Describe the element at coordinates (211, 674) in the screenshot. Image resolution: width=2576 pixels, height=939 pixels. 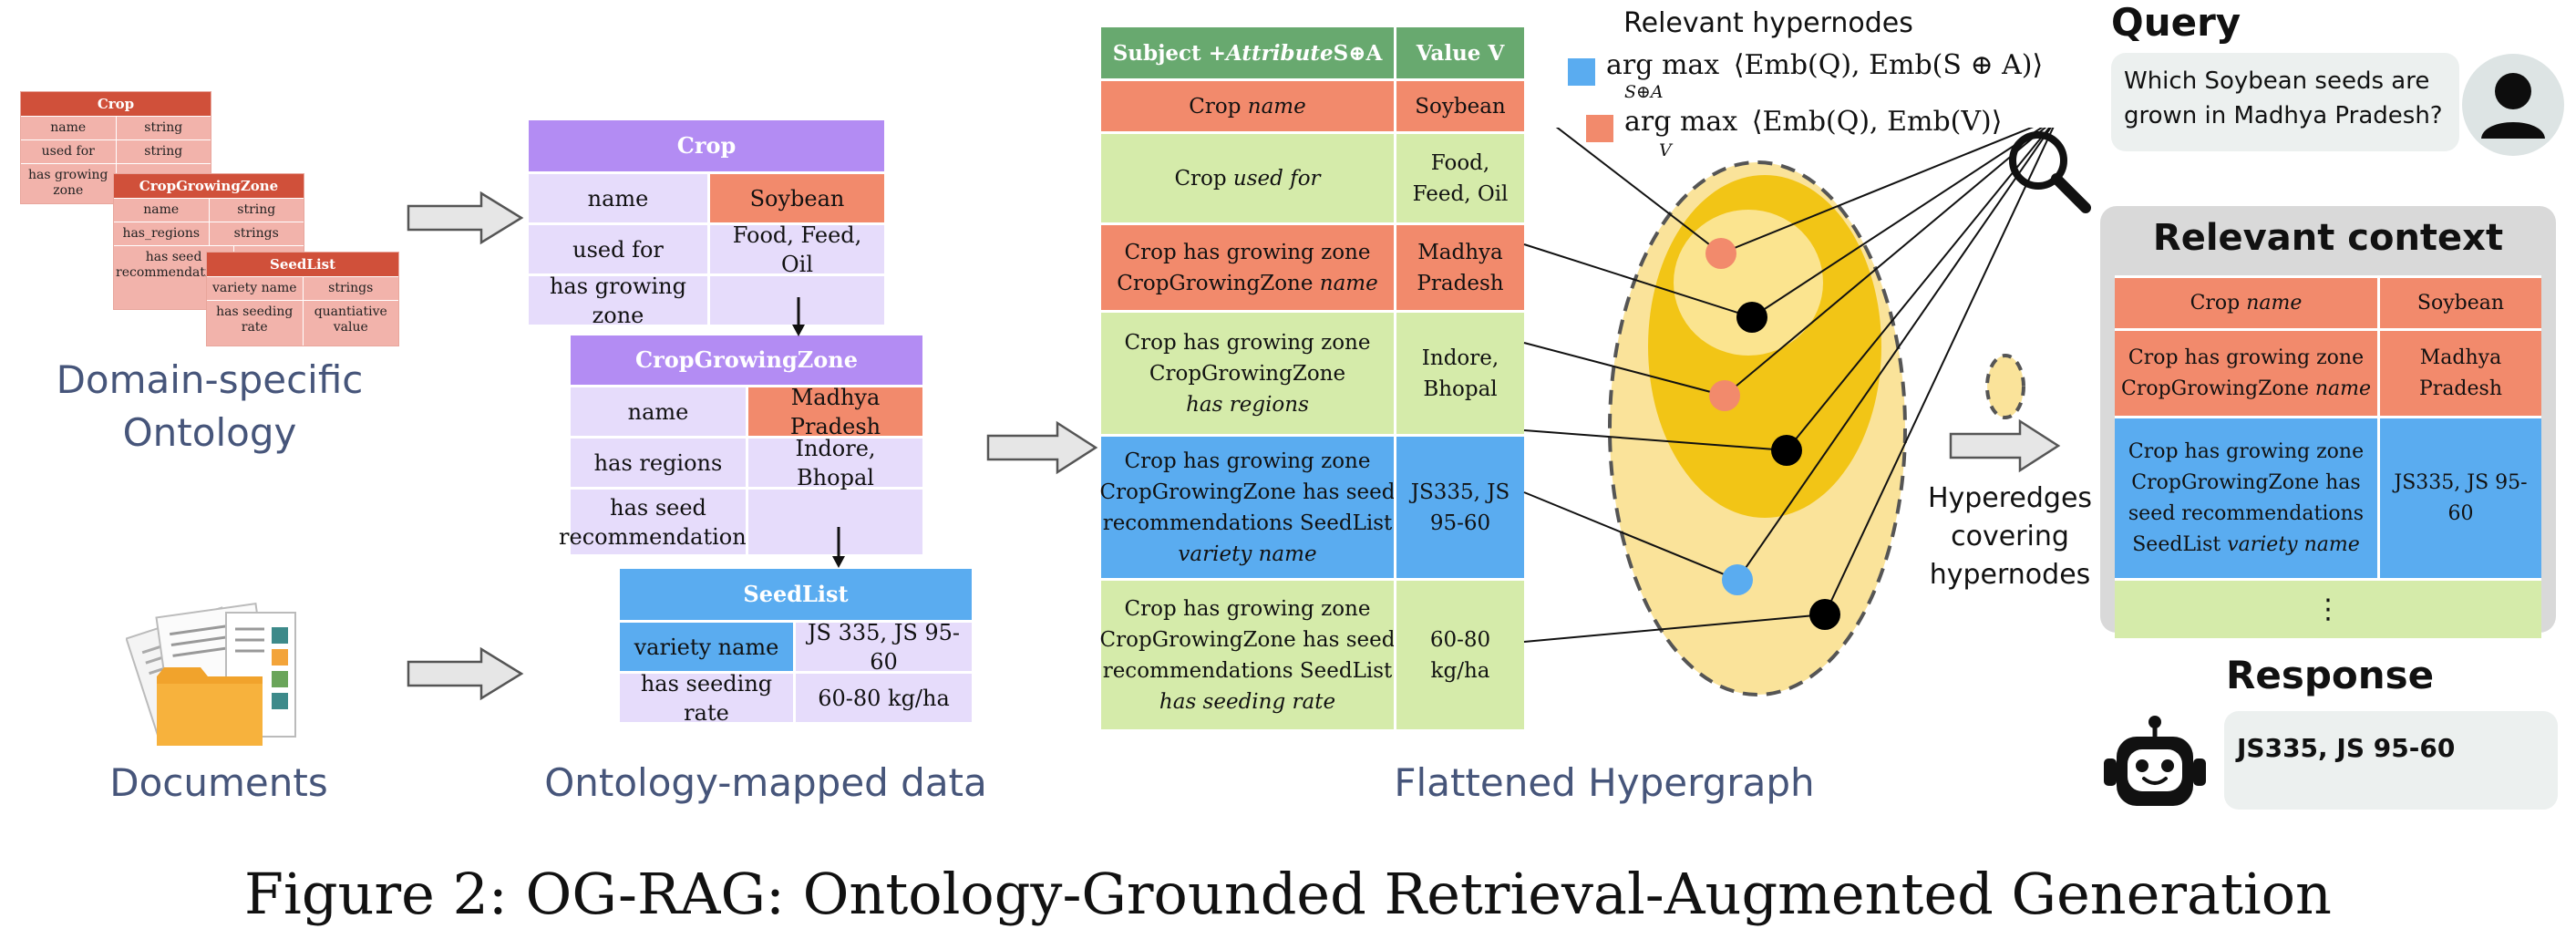
I see `documents-icon` at that location.